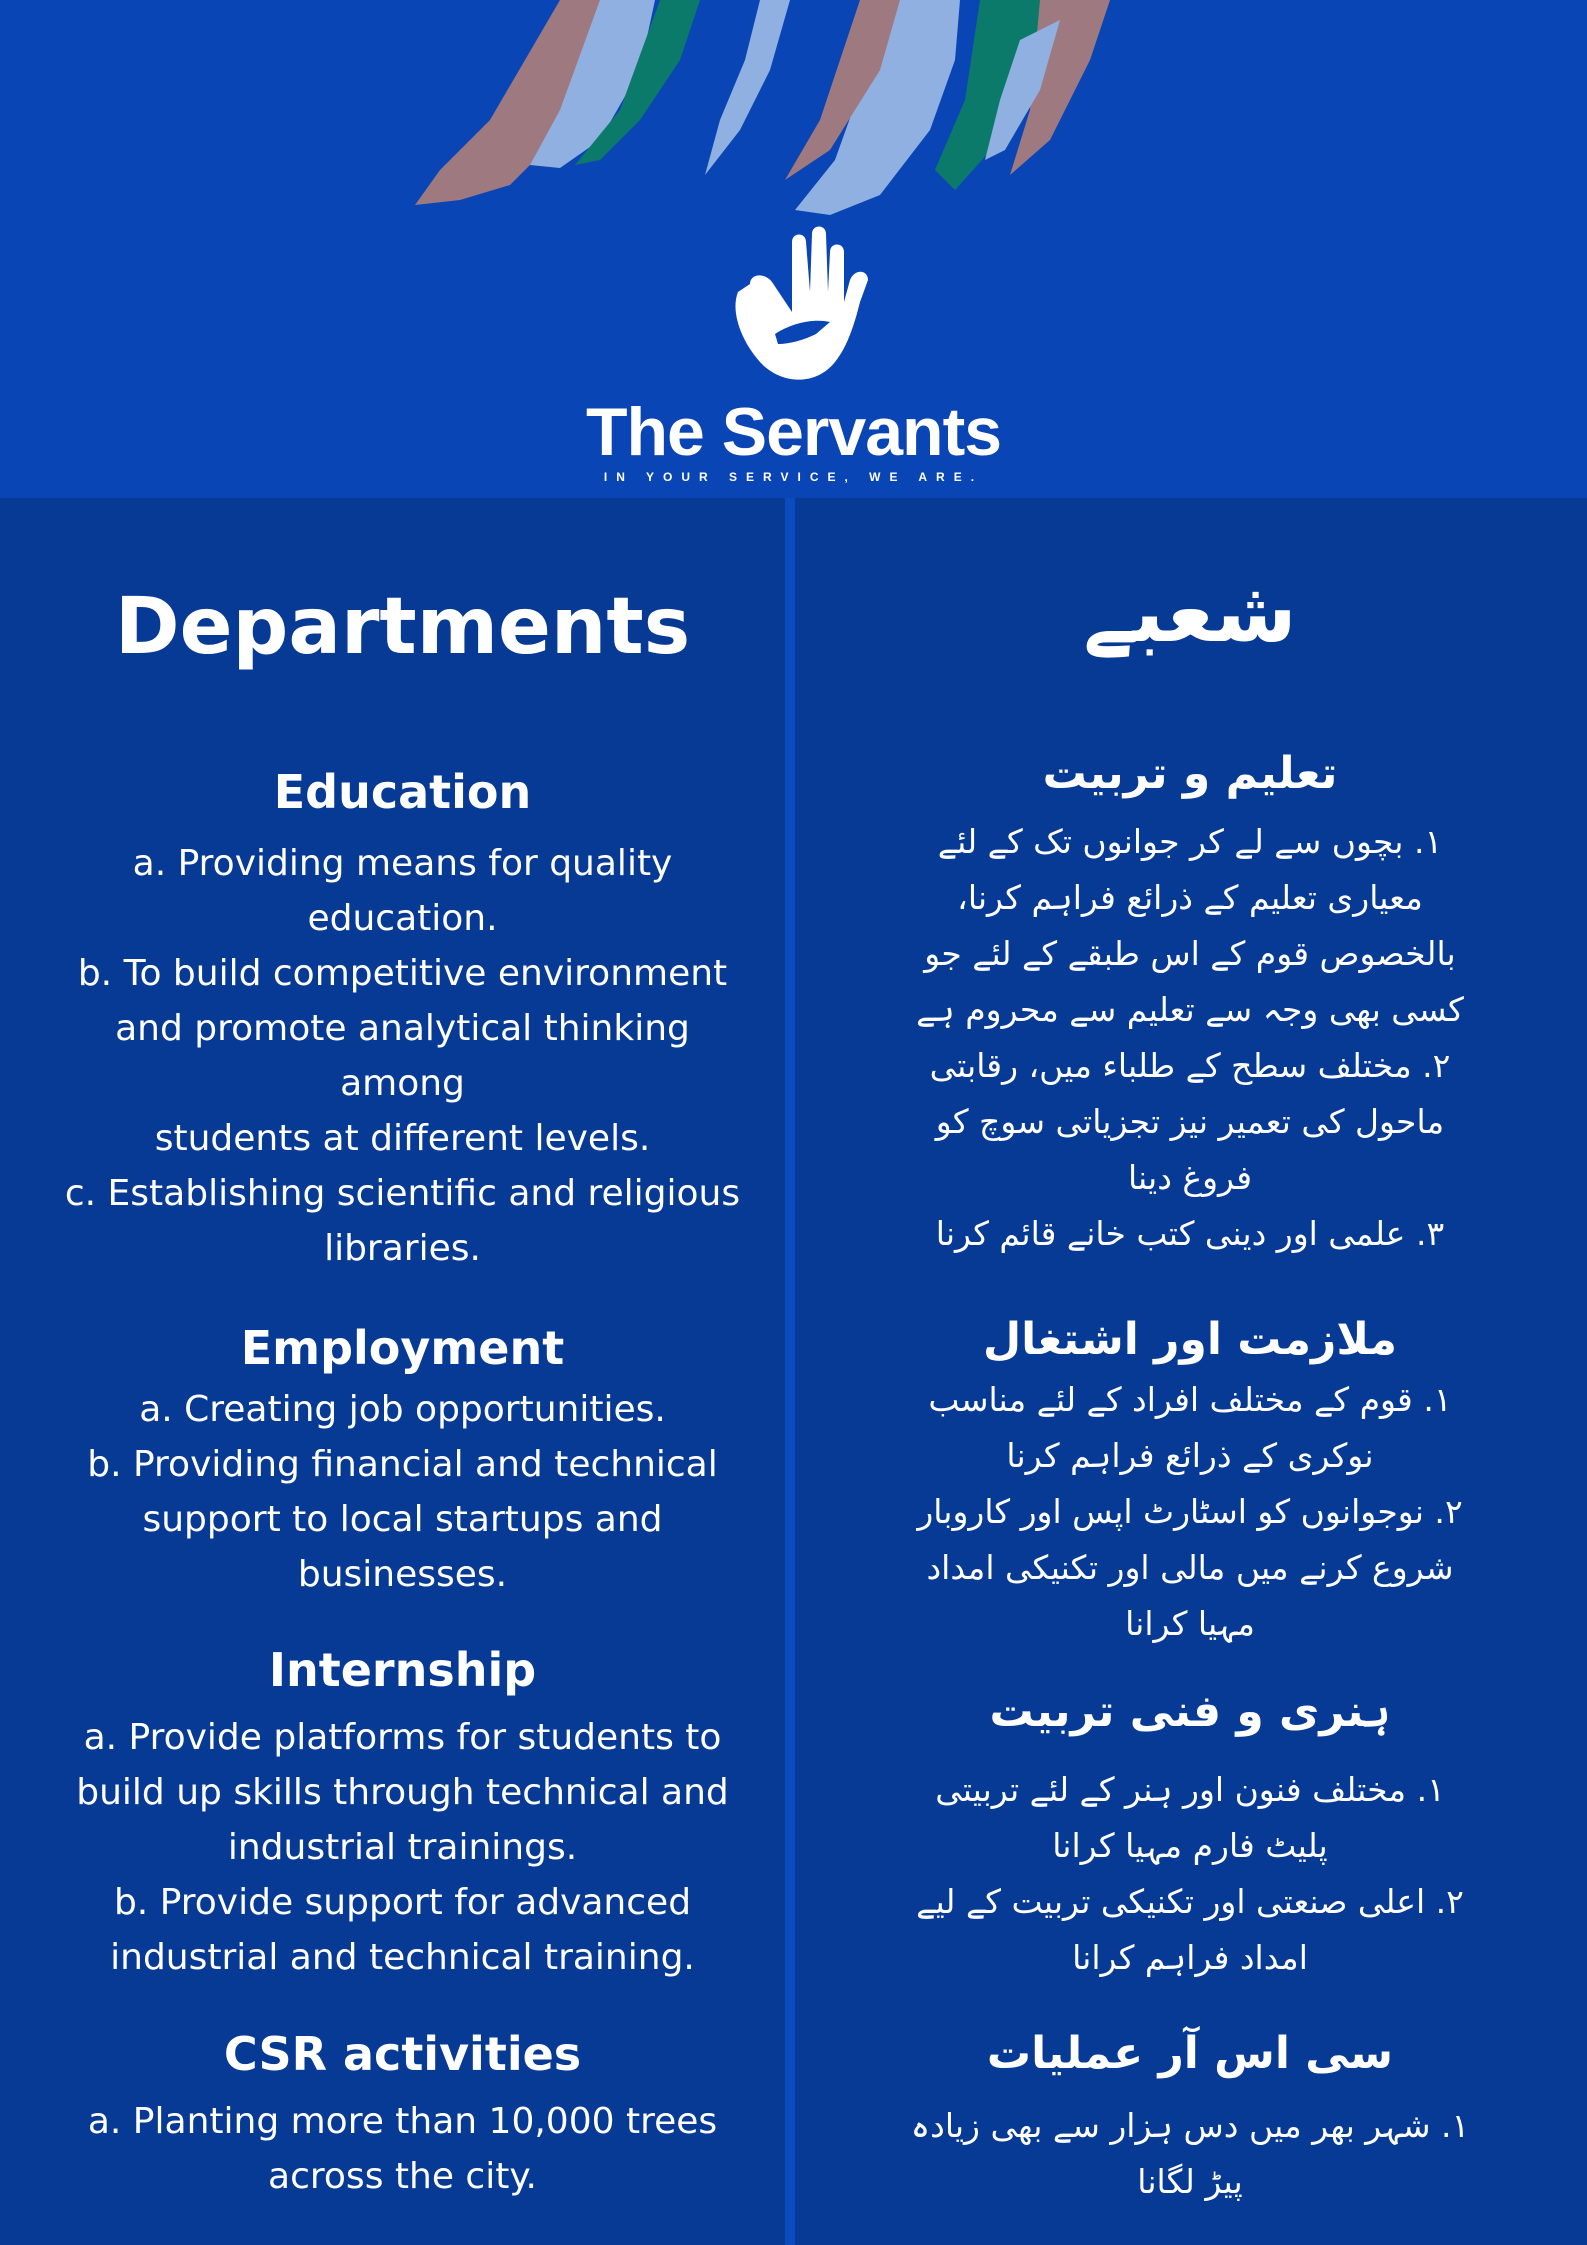  I want to click on hand-logo-icon, so click(801, 303).